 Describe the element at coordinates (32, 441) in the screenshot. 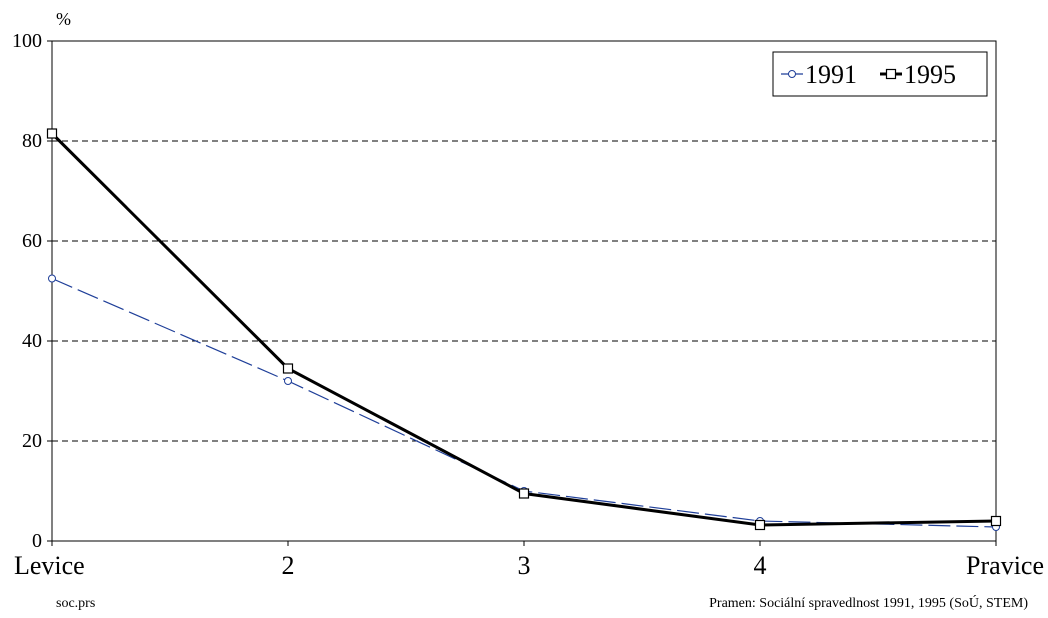

I see `y-tick-label: 20` at that location.